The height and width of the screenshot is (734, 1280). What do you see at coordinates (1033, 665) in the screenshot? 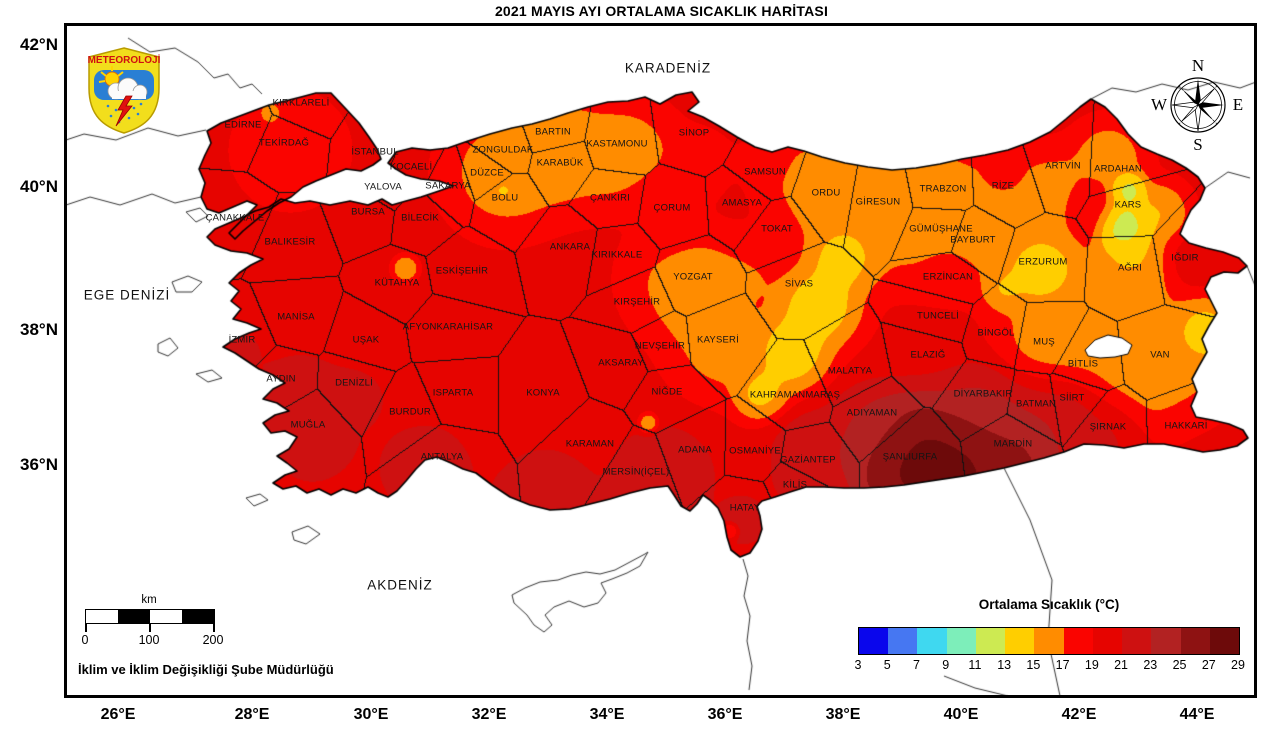
I see `legend-tick-label: 15` at bounding box center [1033, 665].